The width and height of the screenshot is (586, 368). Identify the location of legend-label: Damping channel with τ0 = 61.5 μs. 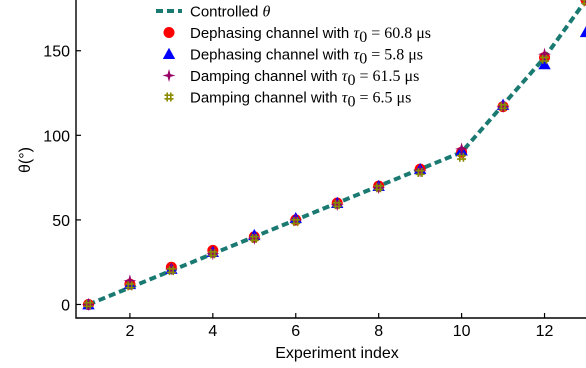
(304, 78).